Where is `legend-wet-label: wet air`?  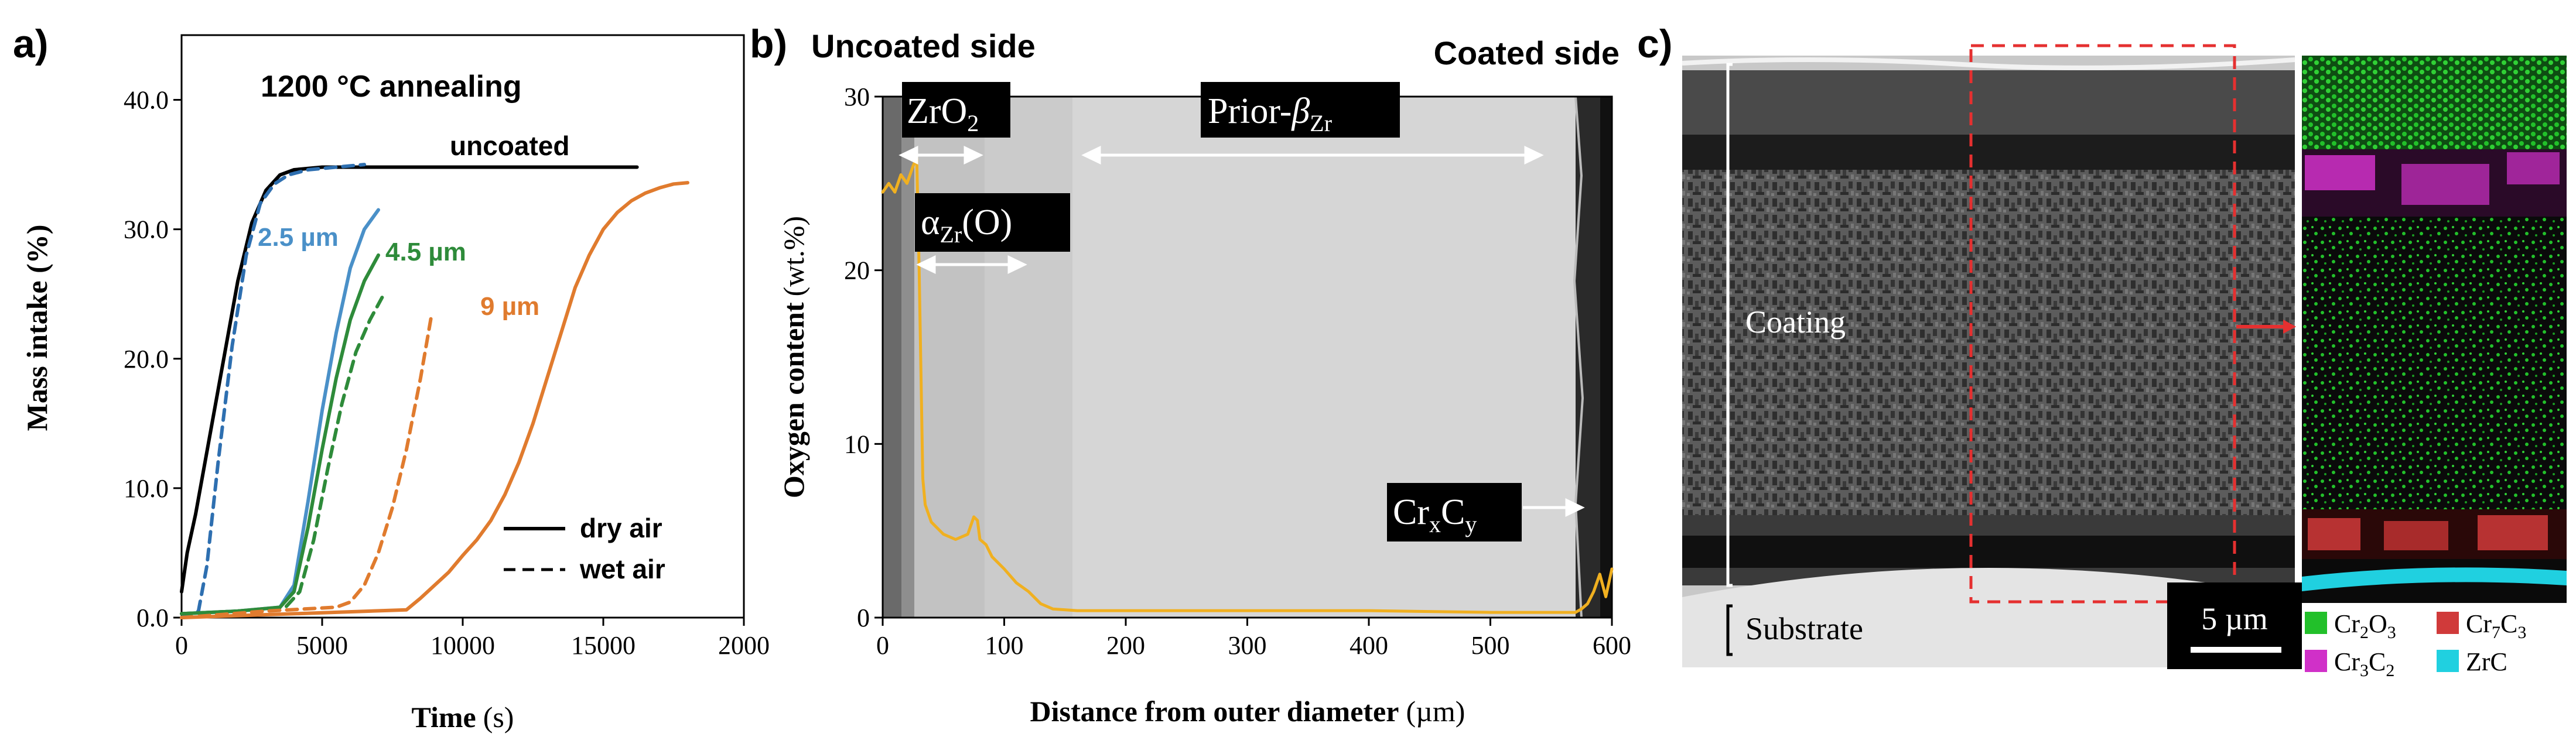 legend-wet-label: wet air is located at coordinates (622, 569).